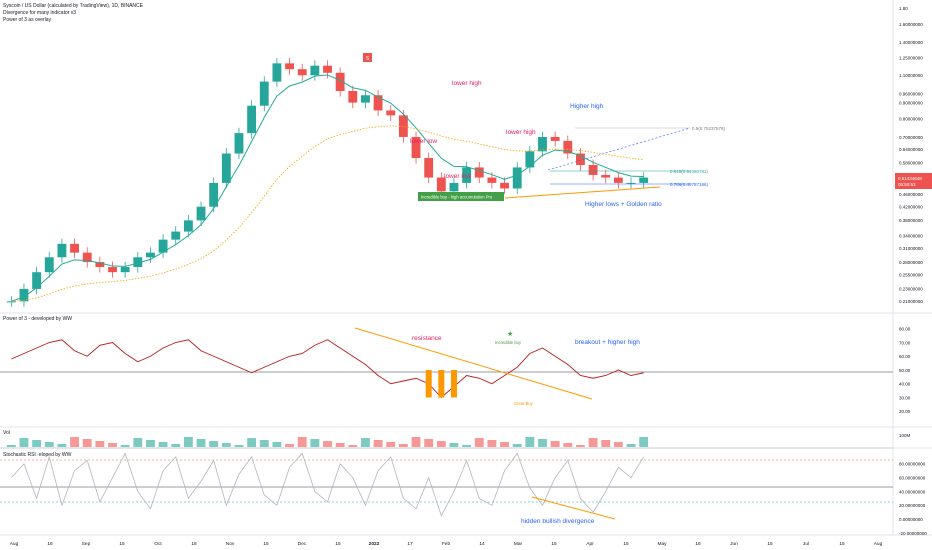 The image size is (932, 550). What do you see at coordinates (590, 544) in the screenshot?
I see `time-tick-label: Apr` at bounding box center [590, 544].